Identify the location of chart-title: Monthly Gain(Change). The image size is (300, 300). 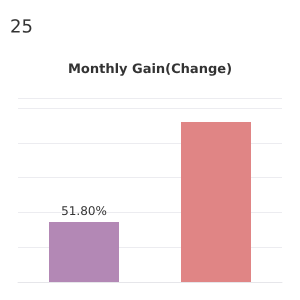
(150, 69).